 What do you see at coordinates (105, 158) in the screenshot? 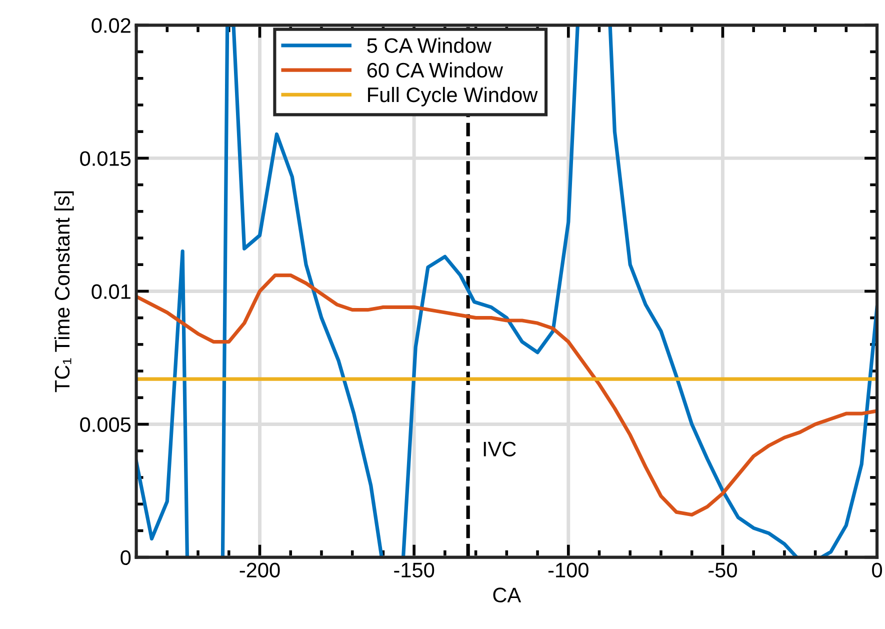
I see `y-tick-label: 0.015` at bounding box center [105, 158].